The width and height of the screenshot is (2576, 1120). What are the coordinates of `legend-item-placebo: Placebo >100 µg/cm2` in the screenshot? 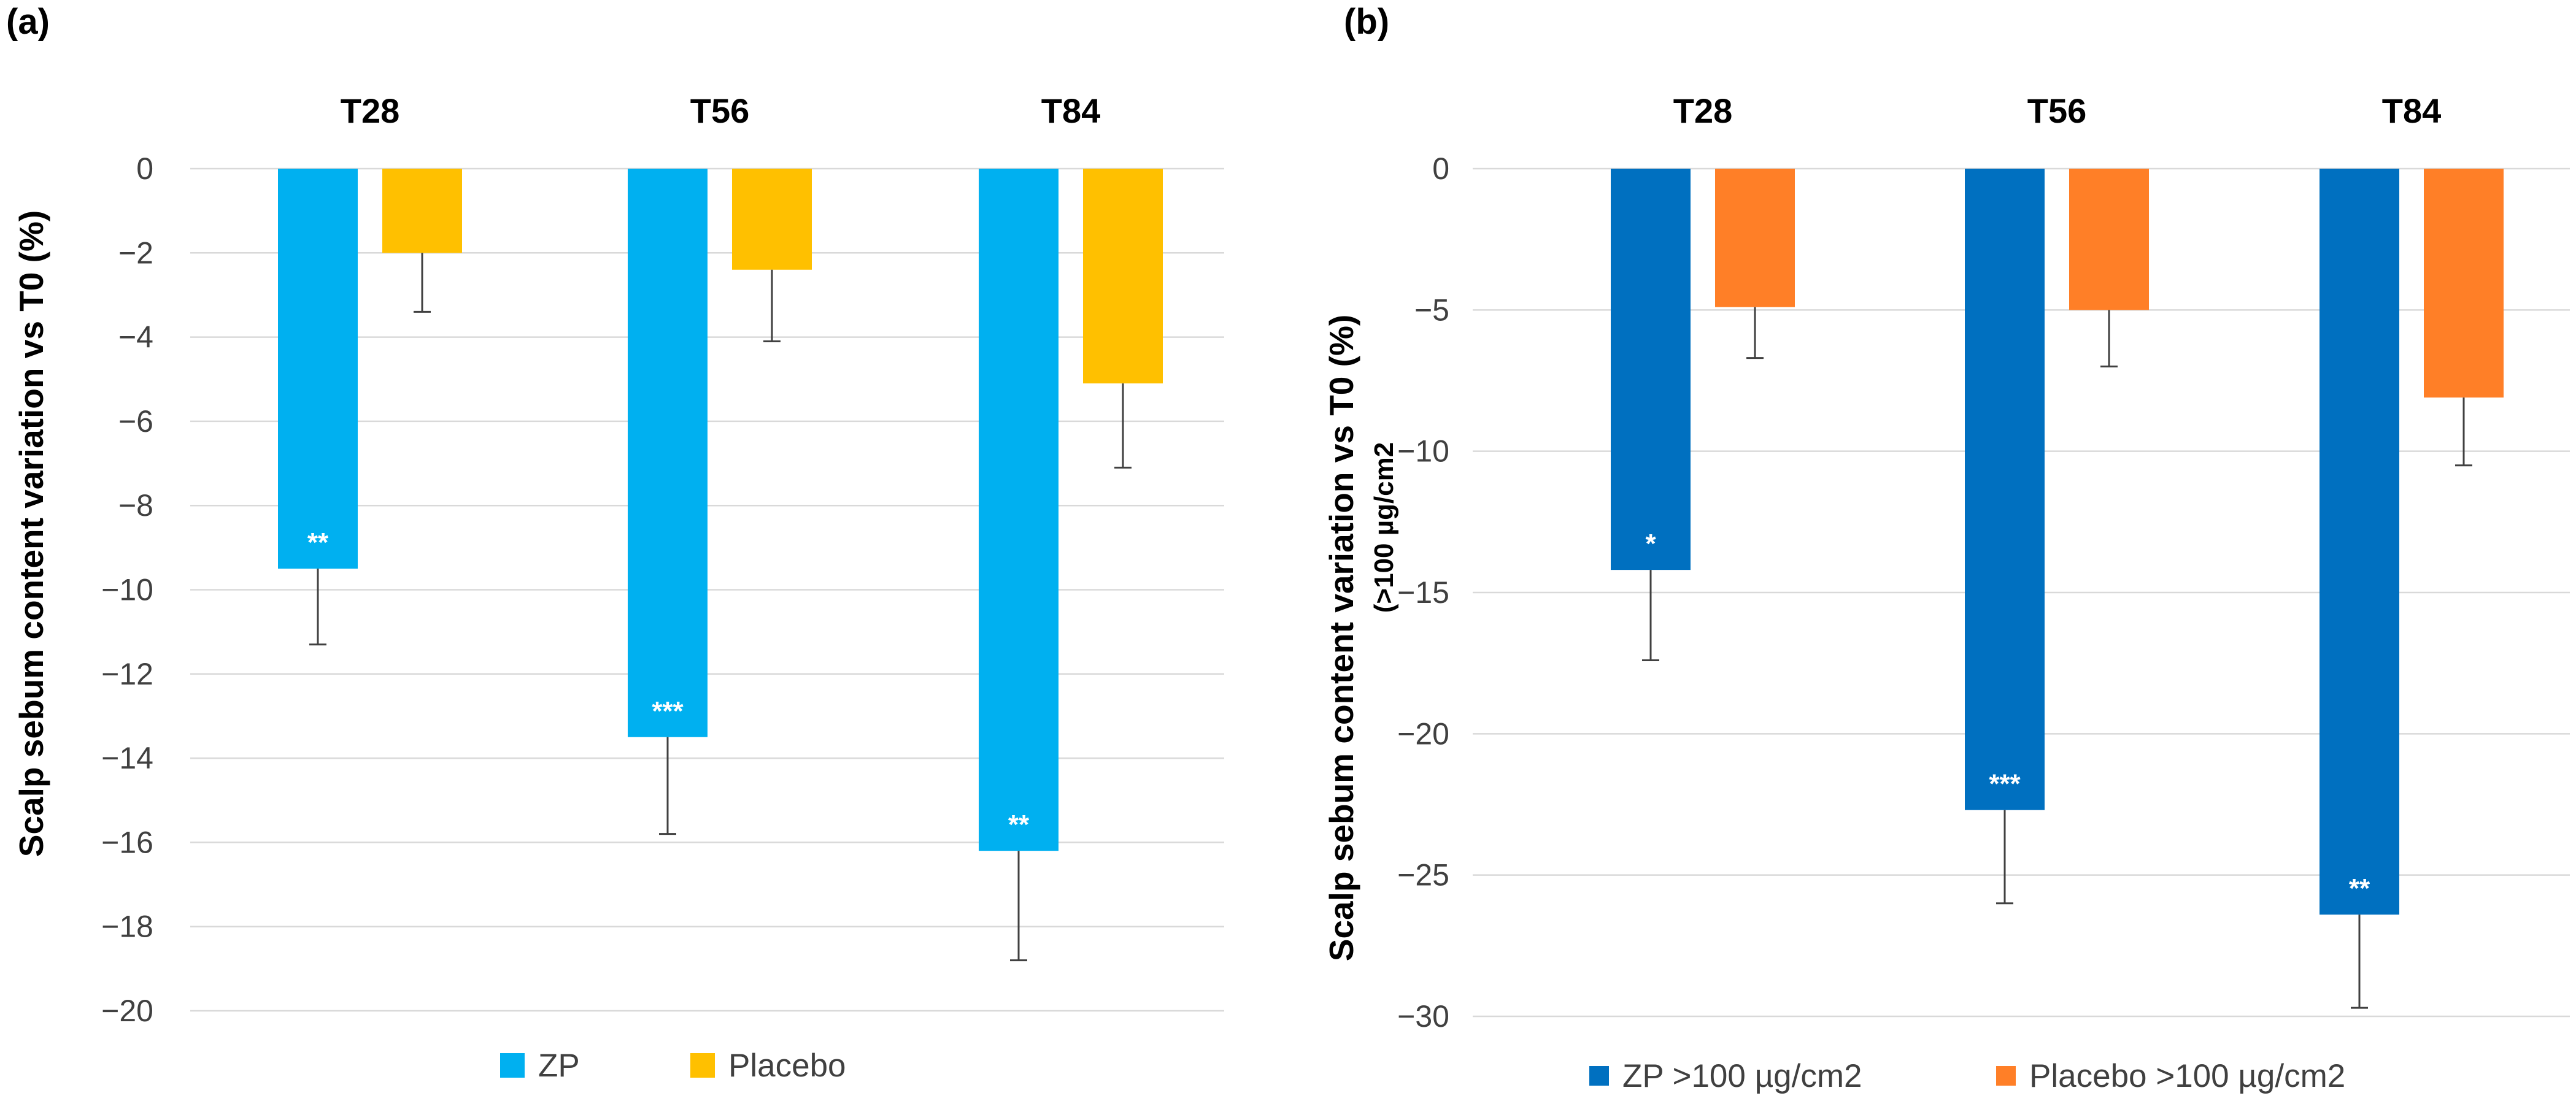 It's located at (2170, 1076).